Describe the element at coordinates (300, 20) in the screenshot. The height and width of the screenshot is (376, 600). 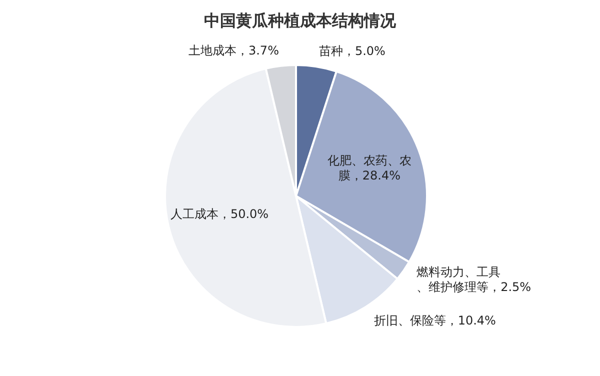
I see `chart-title: 中国黄瓜种植成本结构情况` at that location.